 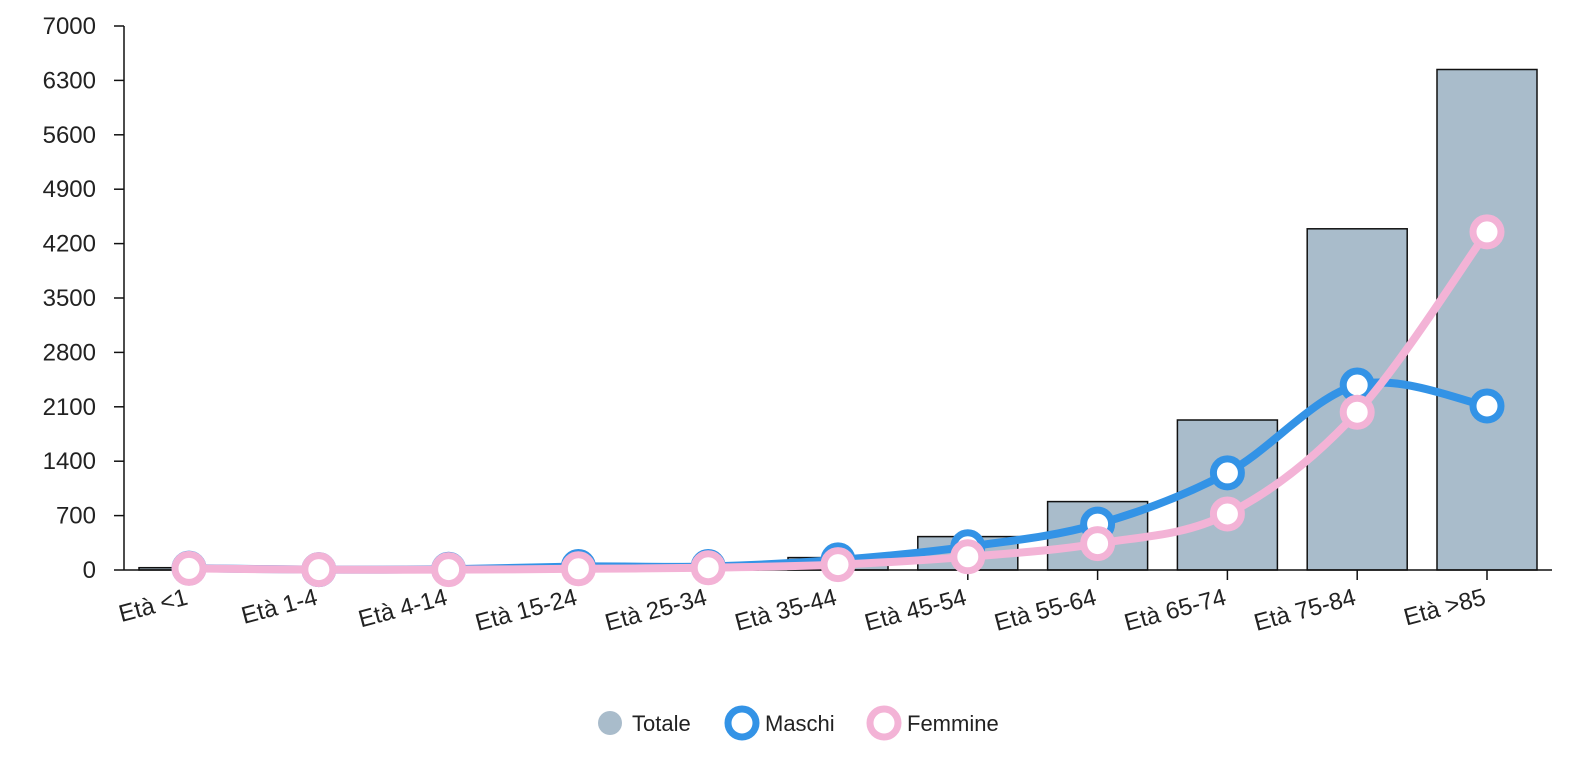 What do you see at coordinates (69, 407) in the screenshot?
I see `y-tick-label-3: 2100` at bounding box center [69, 407].